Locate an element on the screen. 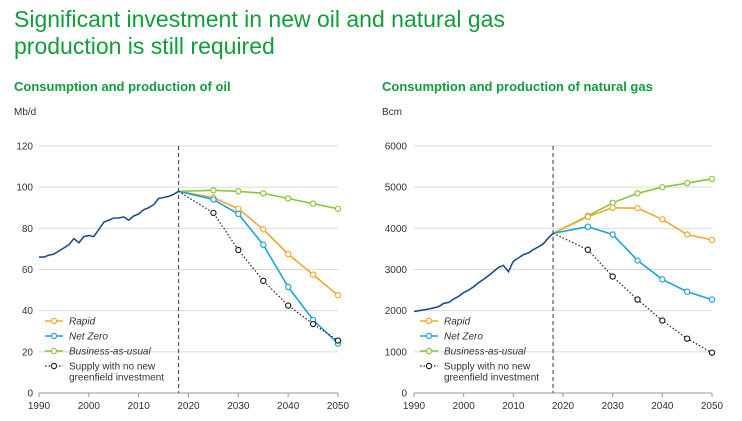  oil-legend-label-rapid: Rapid is located at coordinates (82, 322).